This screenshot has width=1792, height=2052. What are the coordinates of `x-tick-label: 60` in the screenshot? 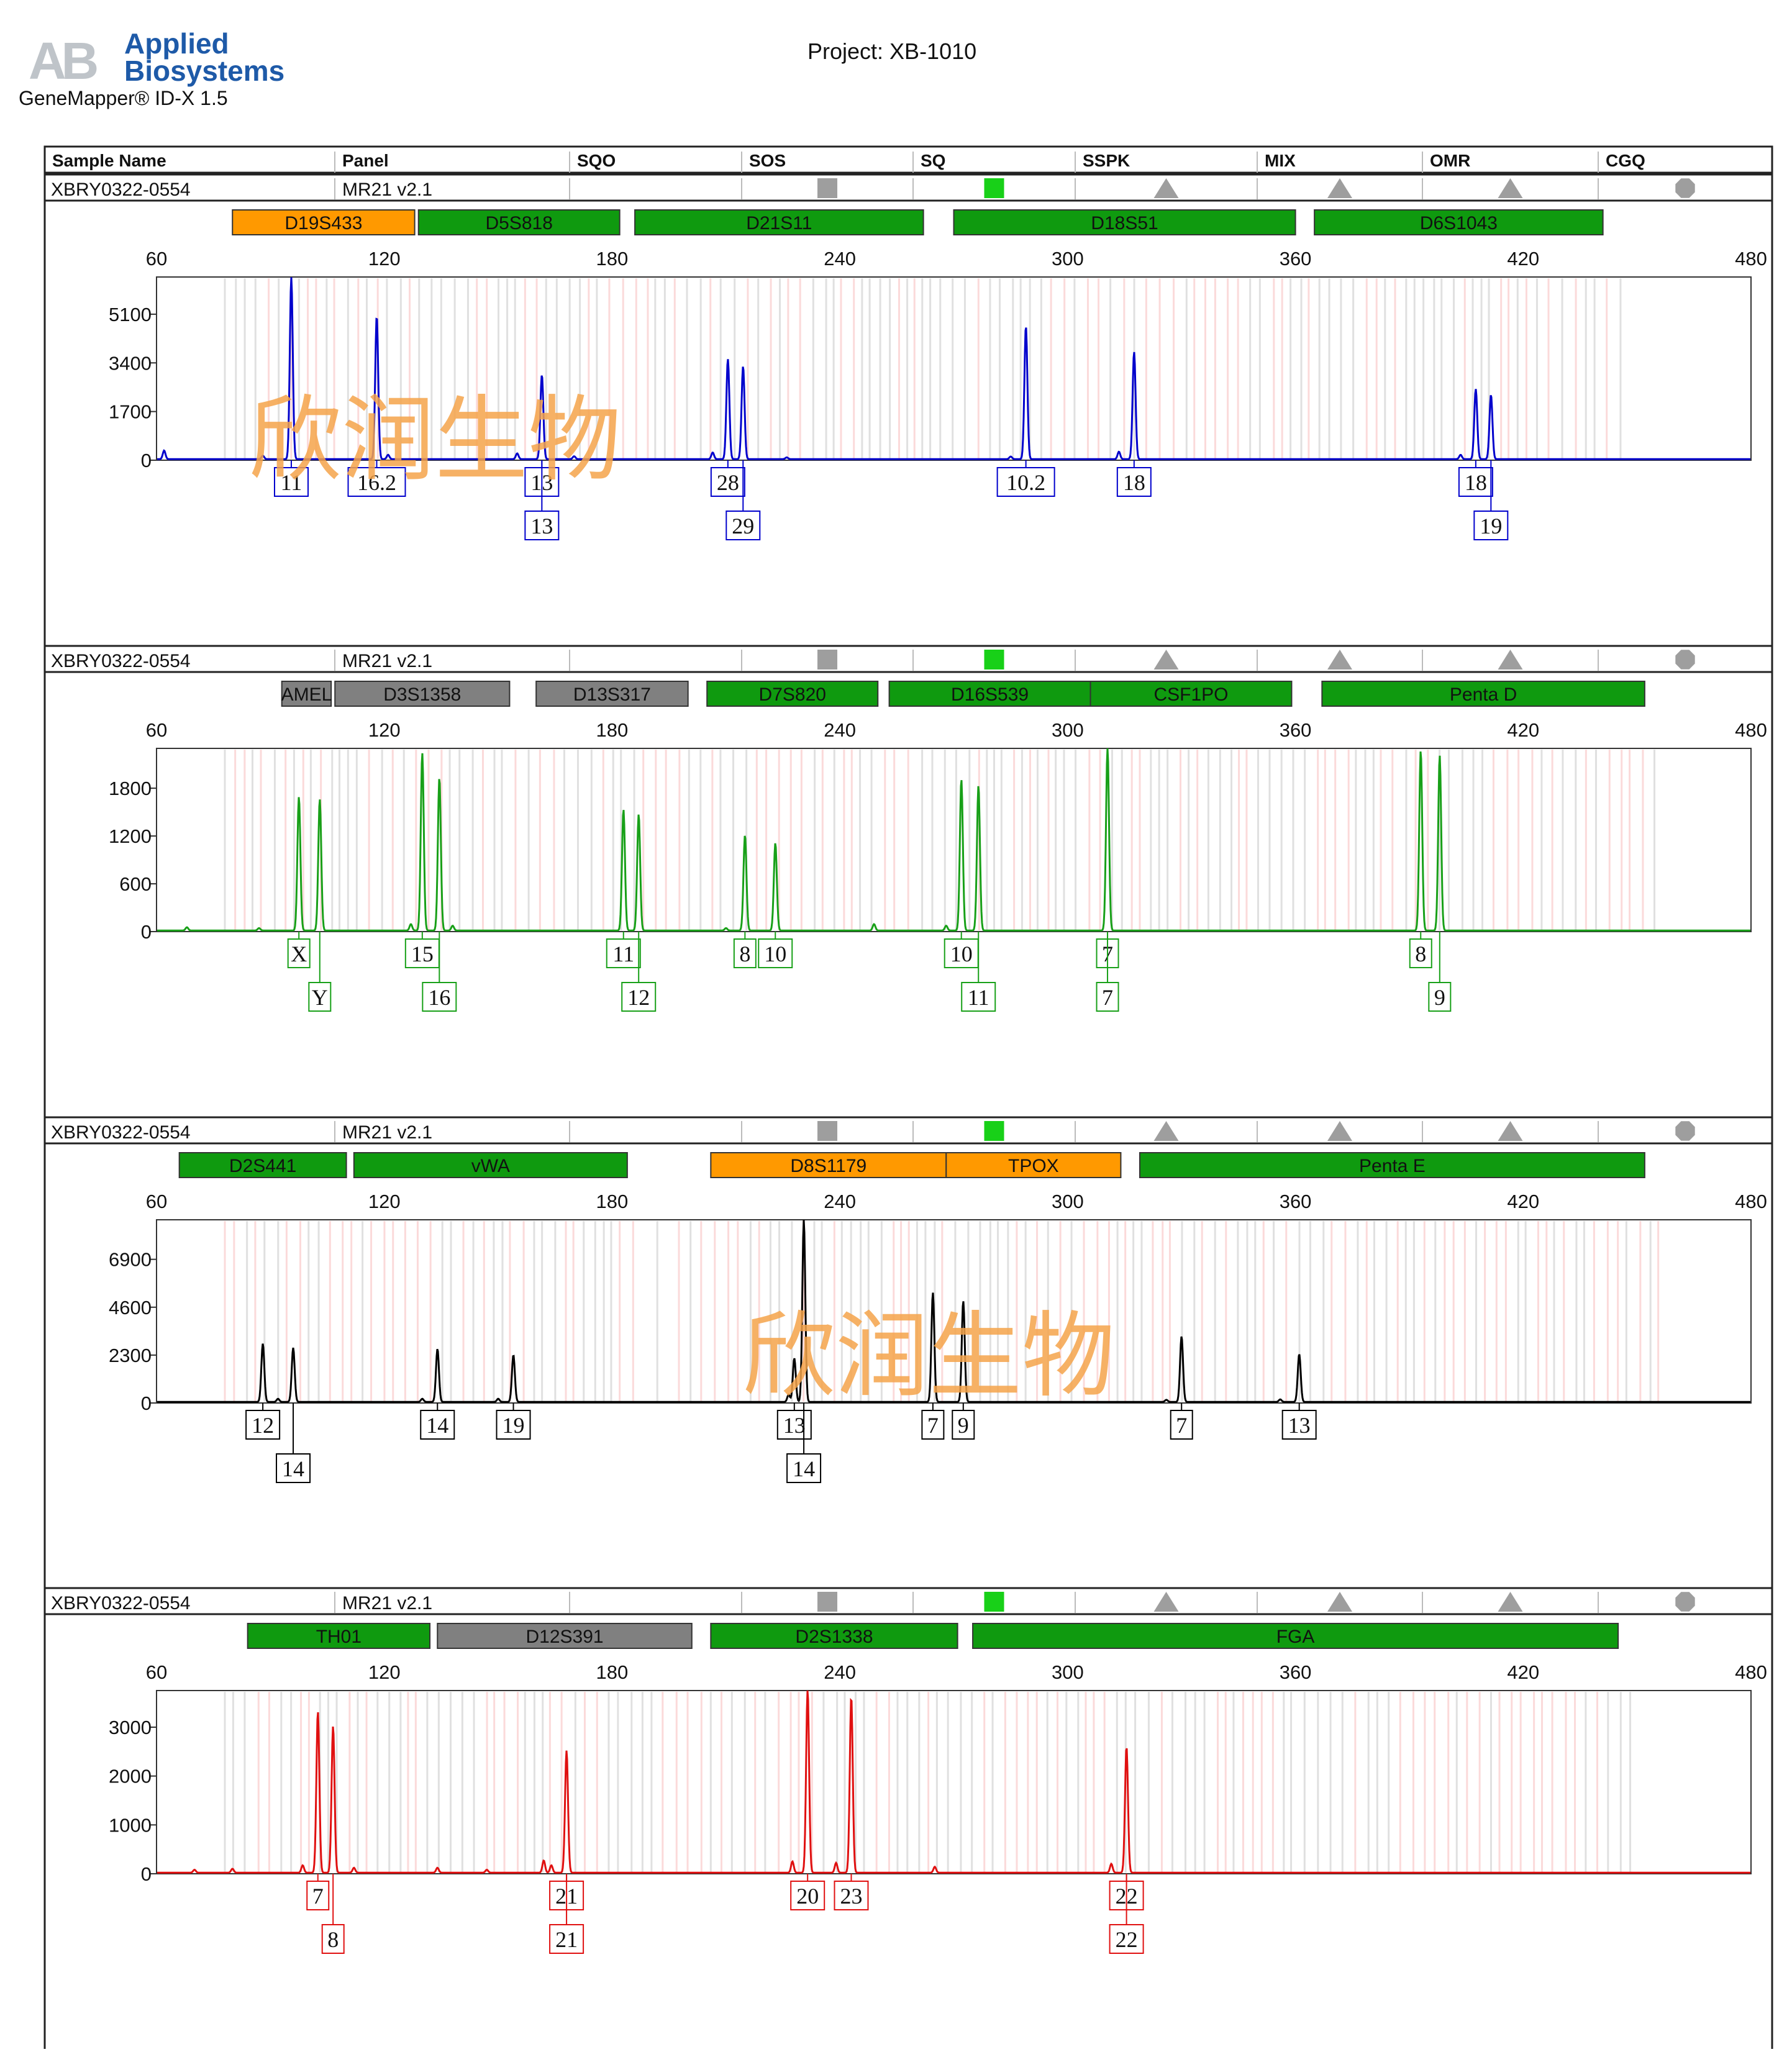 It's located at (156, 730).